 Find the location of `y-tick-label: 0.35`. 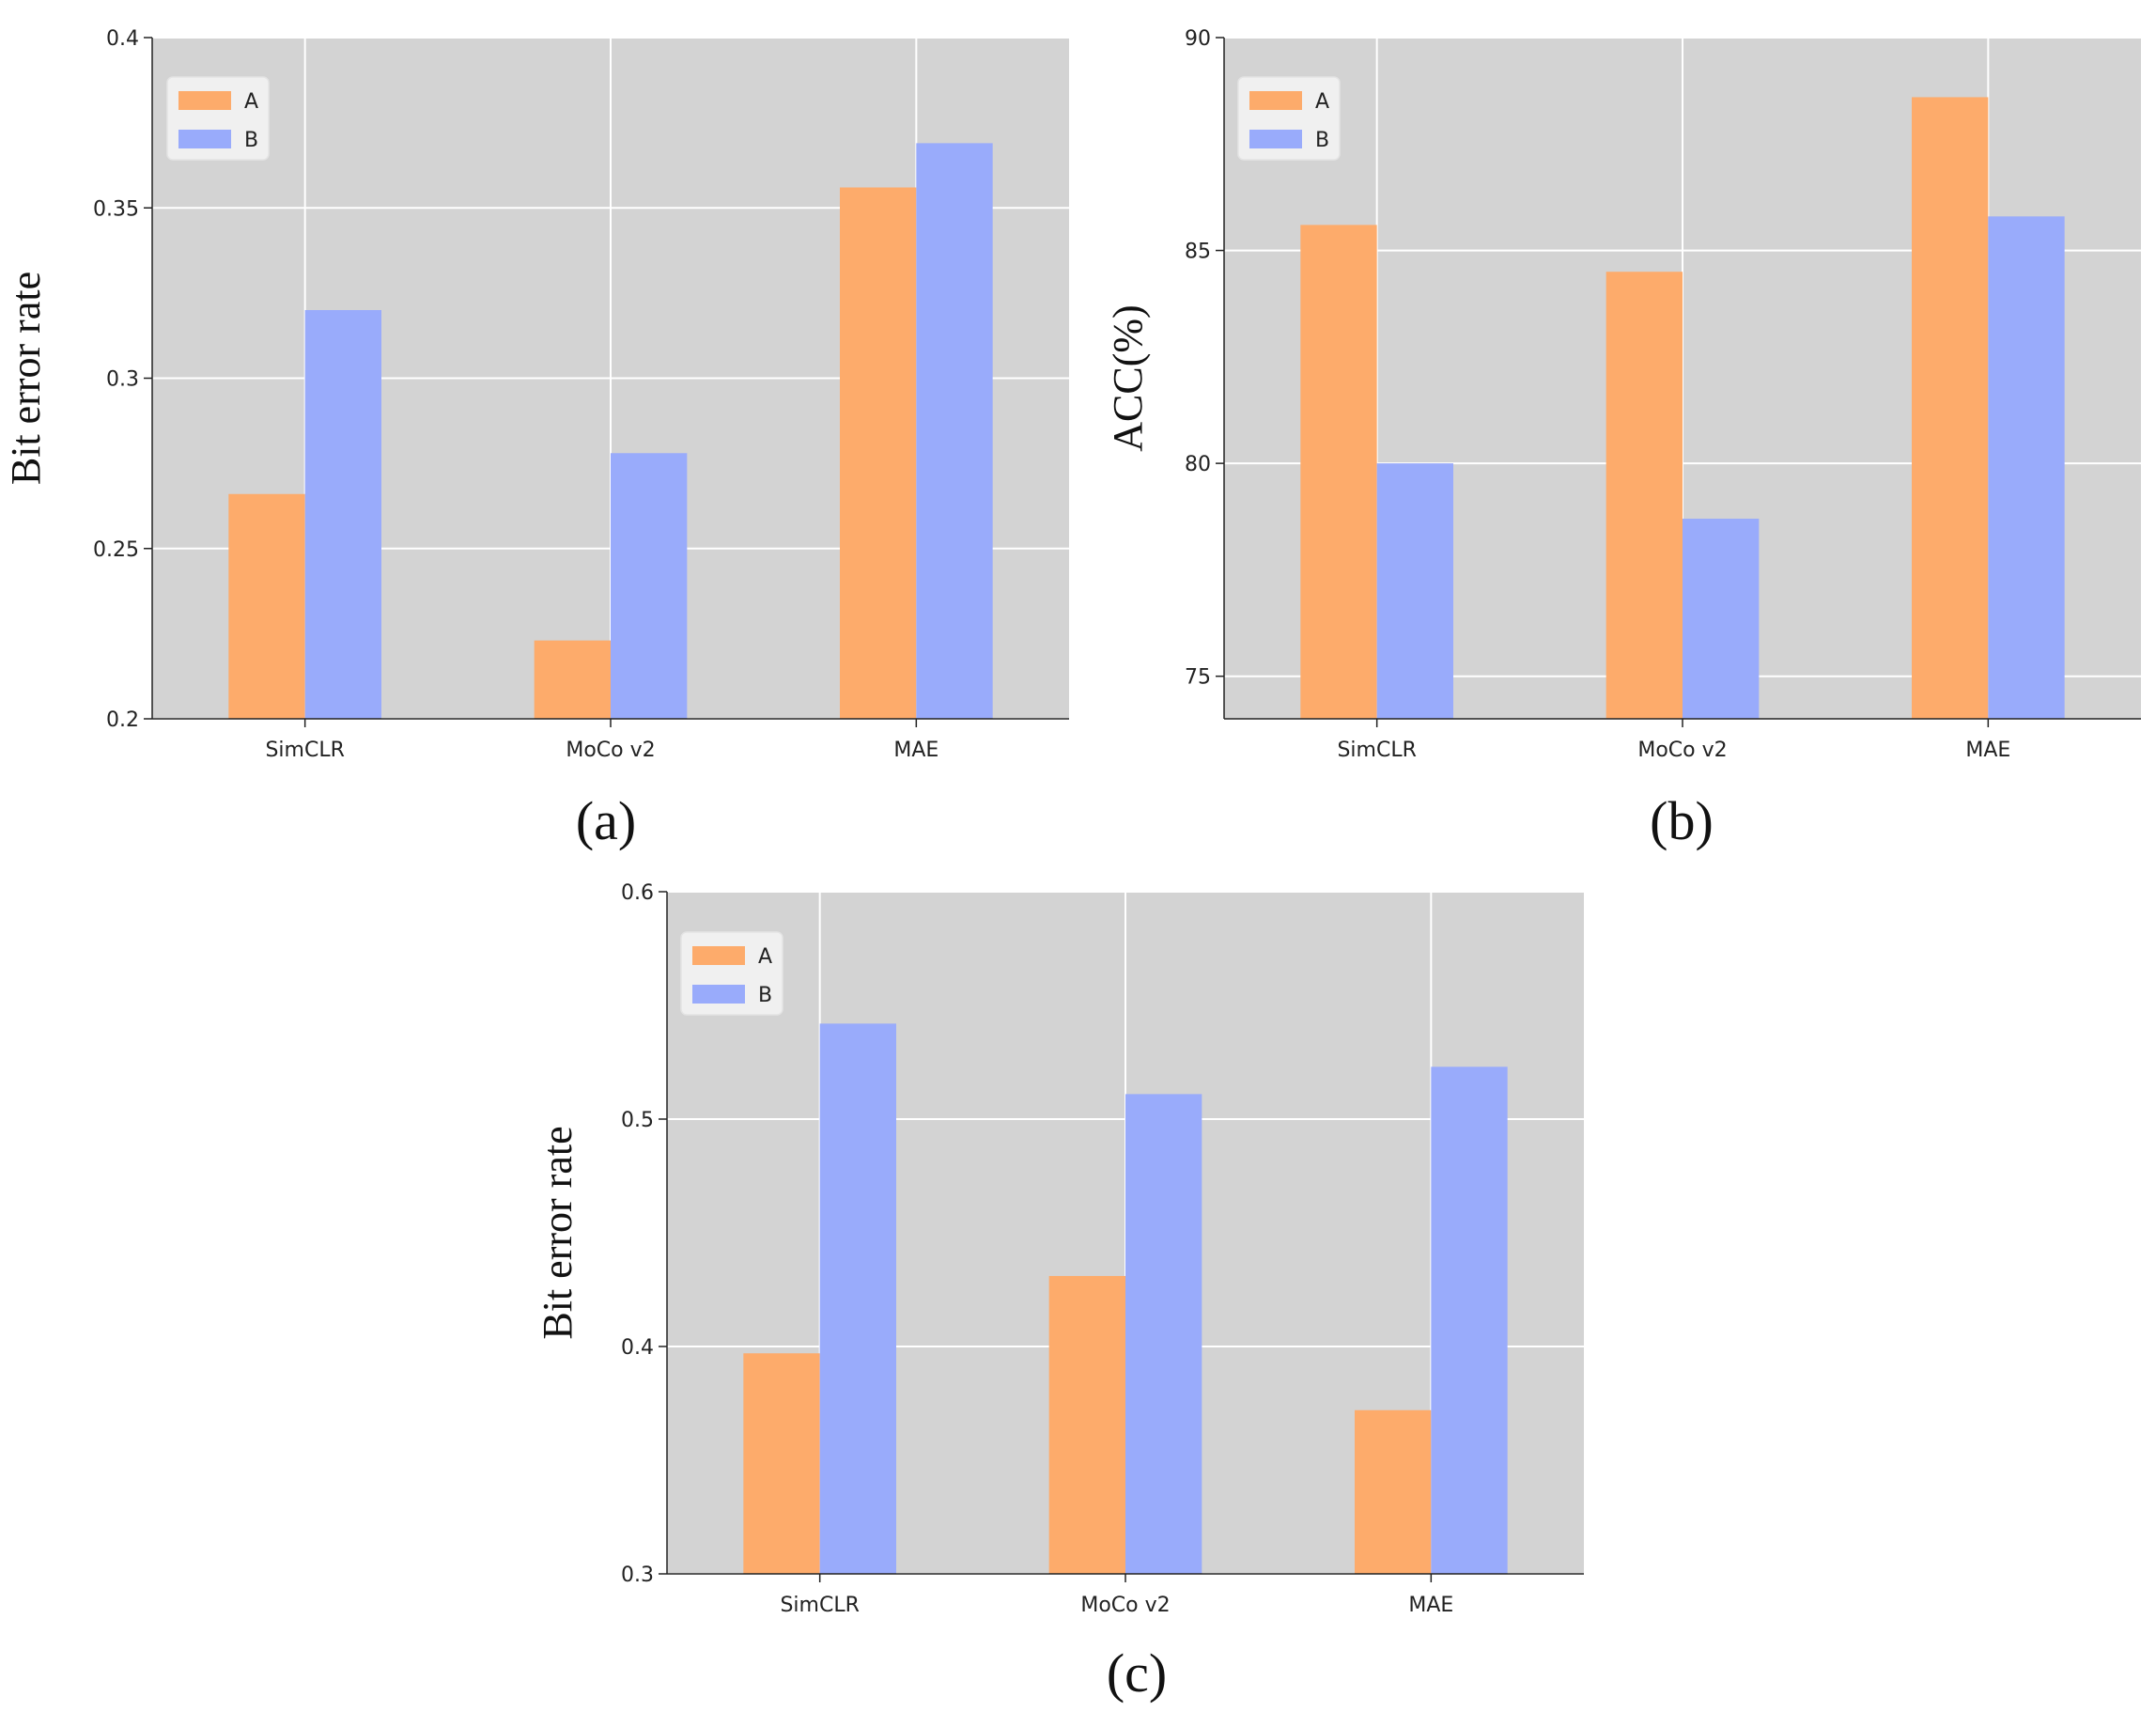

y-tick-label: 0.35 is located at coordinates (116, 209).